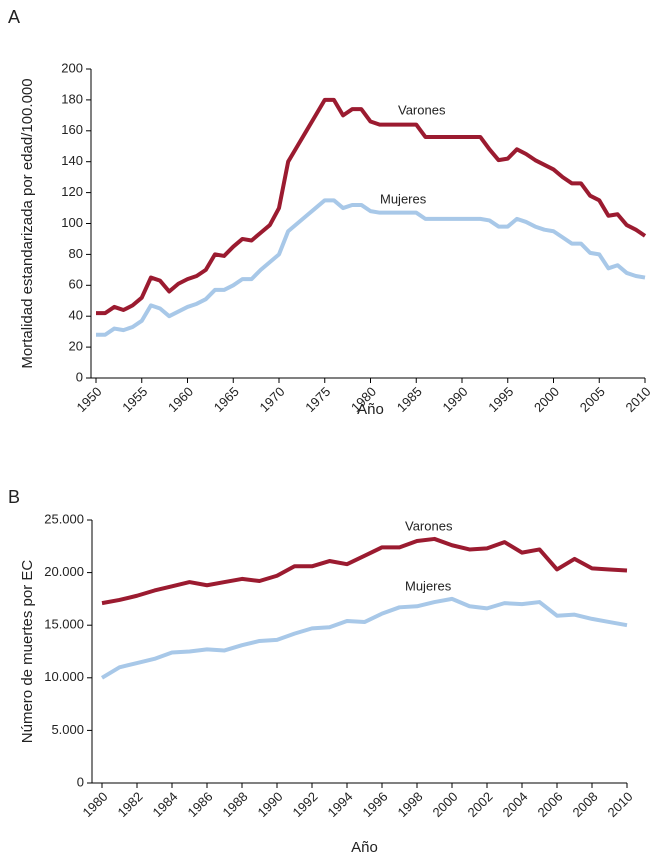 Image resolution: width=664 pixels, height=857 pixels. Describe the element at coordinates (374, 804) in the screenshot. I see `x-tick-label: 1996` at that location.